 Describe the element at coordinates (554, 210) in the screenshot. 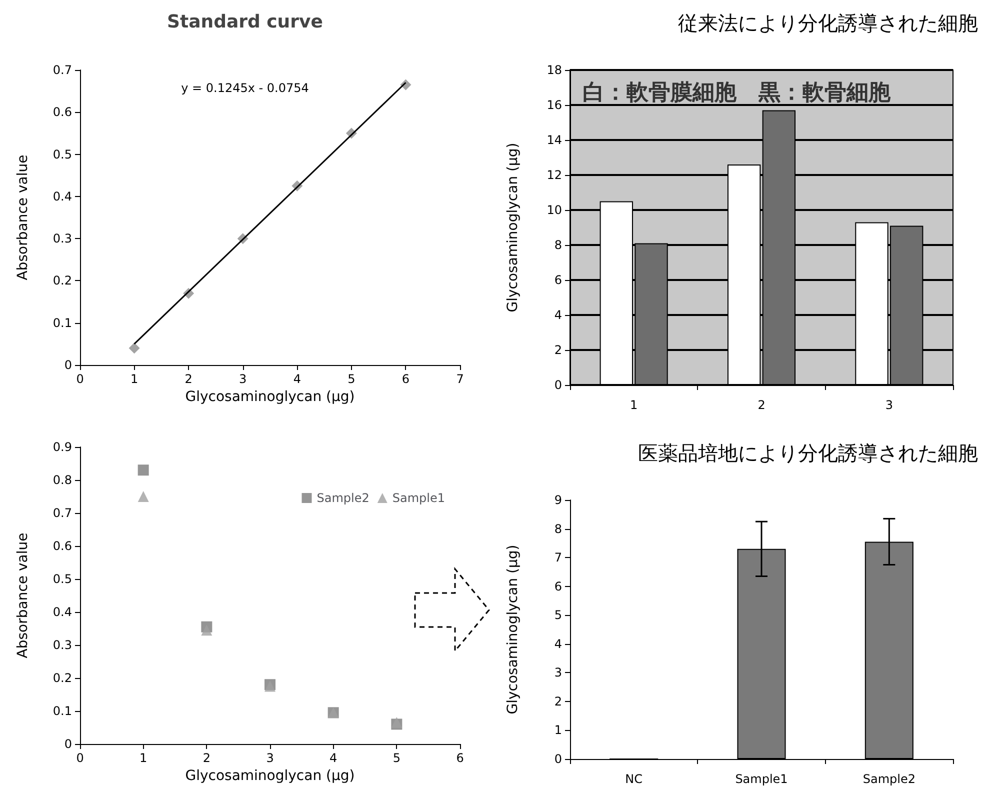

I see `y-tick-label: 10` at that location.